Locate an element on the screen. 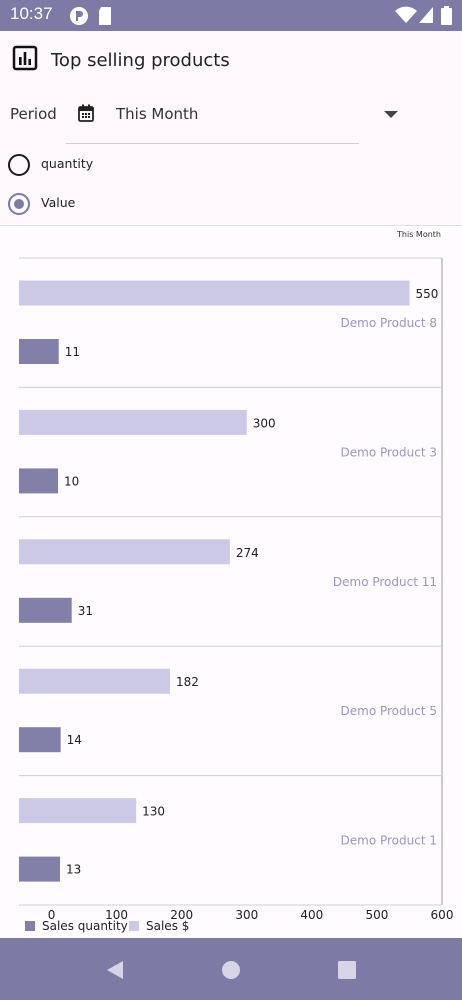 This screenshot has height=1000, width=462. navigation-bar is located at coordinates (231, 969).